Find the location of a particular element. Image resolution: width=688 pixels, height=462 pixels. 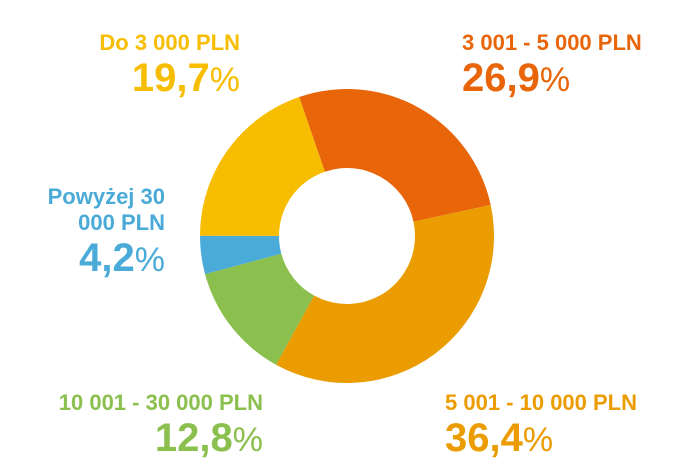

slice-label: Do 3 000 PLN 19,7% is located at coordinates (125, 66).